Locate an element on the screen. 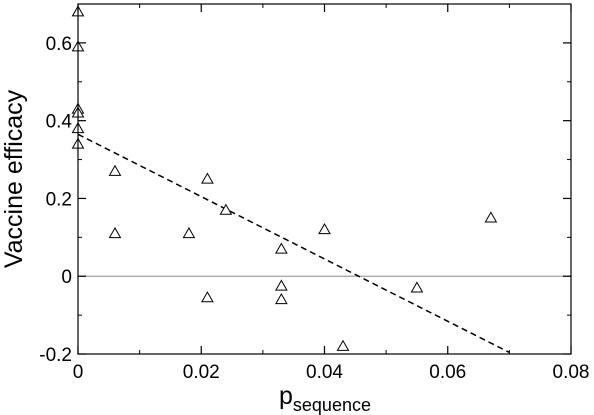 The width and height of the screenshot is (594, 415). y-tick-label: 0.6 is located at coordinates (59, 44).